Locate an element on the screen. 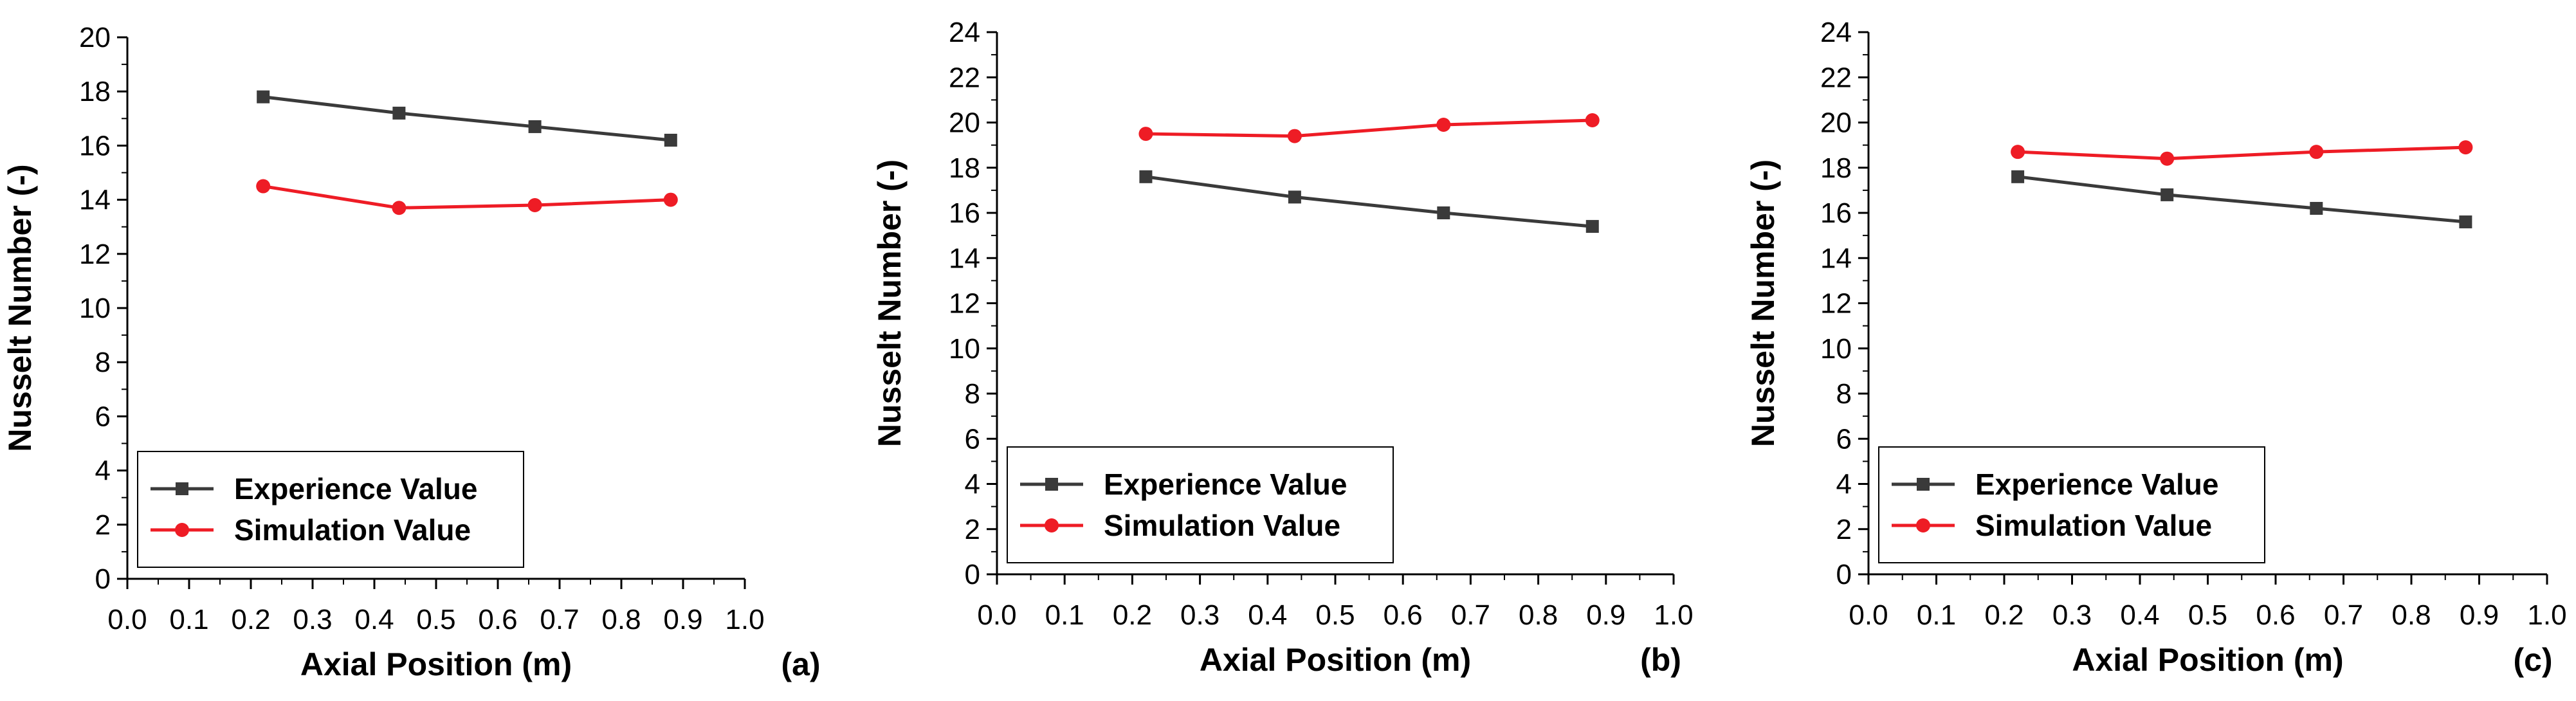 The width and height of the screenshot is (2576, 701). y-tick-label: 16 is located at coordinates (1836, 213).